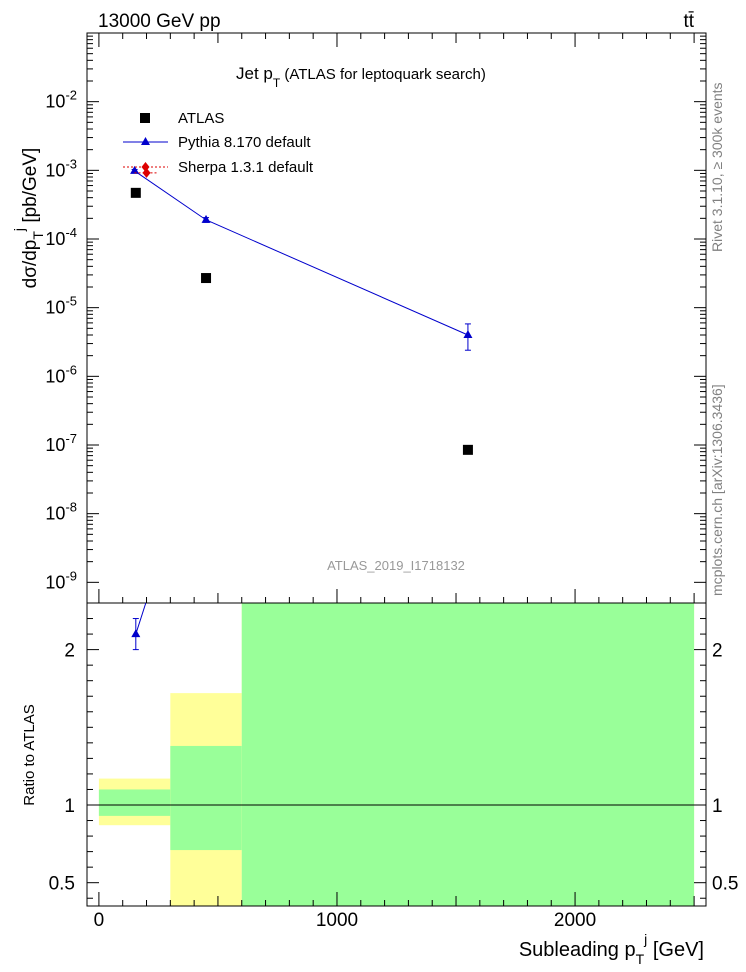 This screenshot has height=972, width=746. What do you see at coordinates (61, 512) in the screenshot?
I see `y-tick-label: 10⁻⁸` at bounding box center [61, 512].